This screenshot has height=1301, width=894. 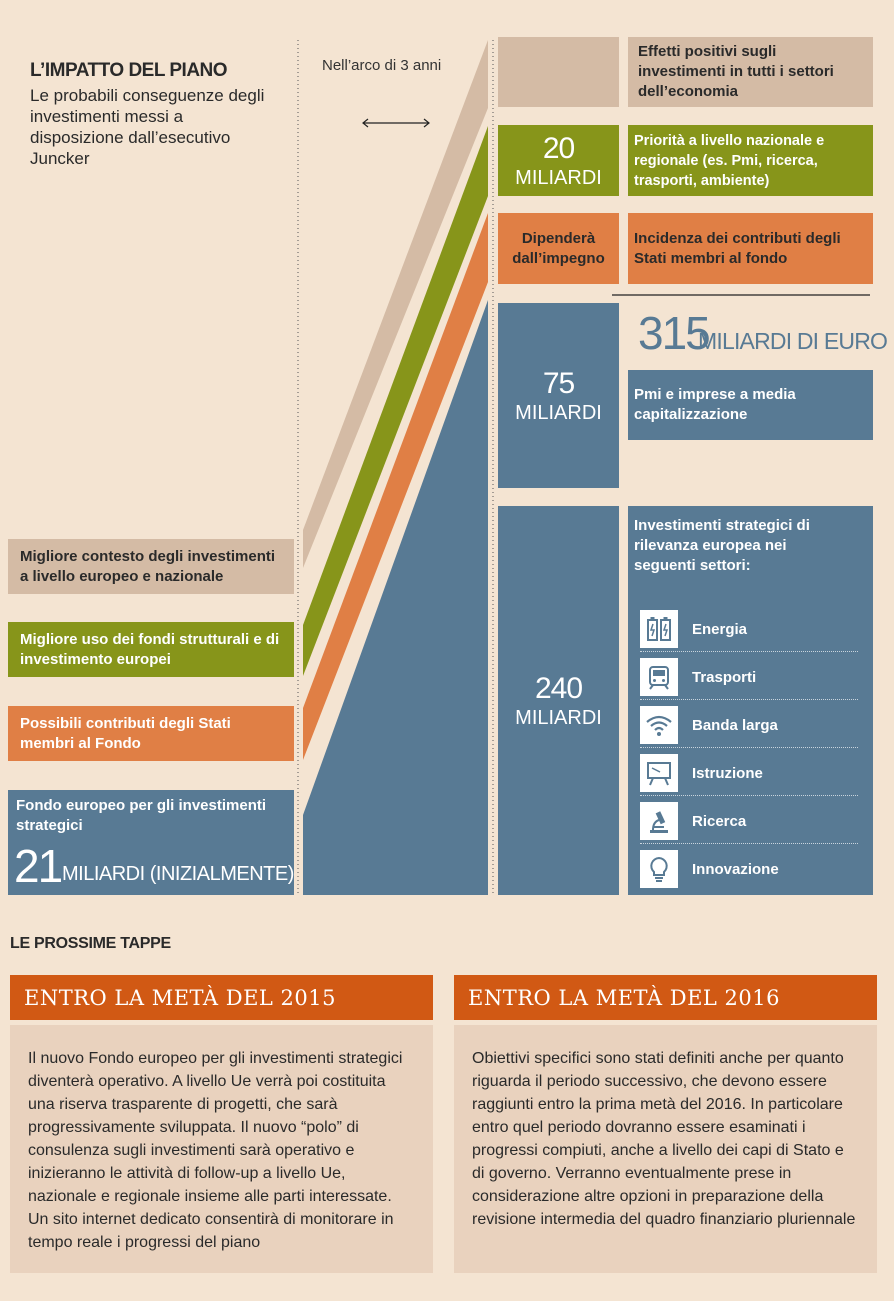 I want to click on lightbulb-icon, so click(x=659, y=869).